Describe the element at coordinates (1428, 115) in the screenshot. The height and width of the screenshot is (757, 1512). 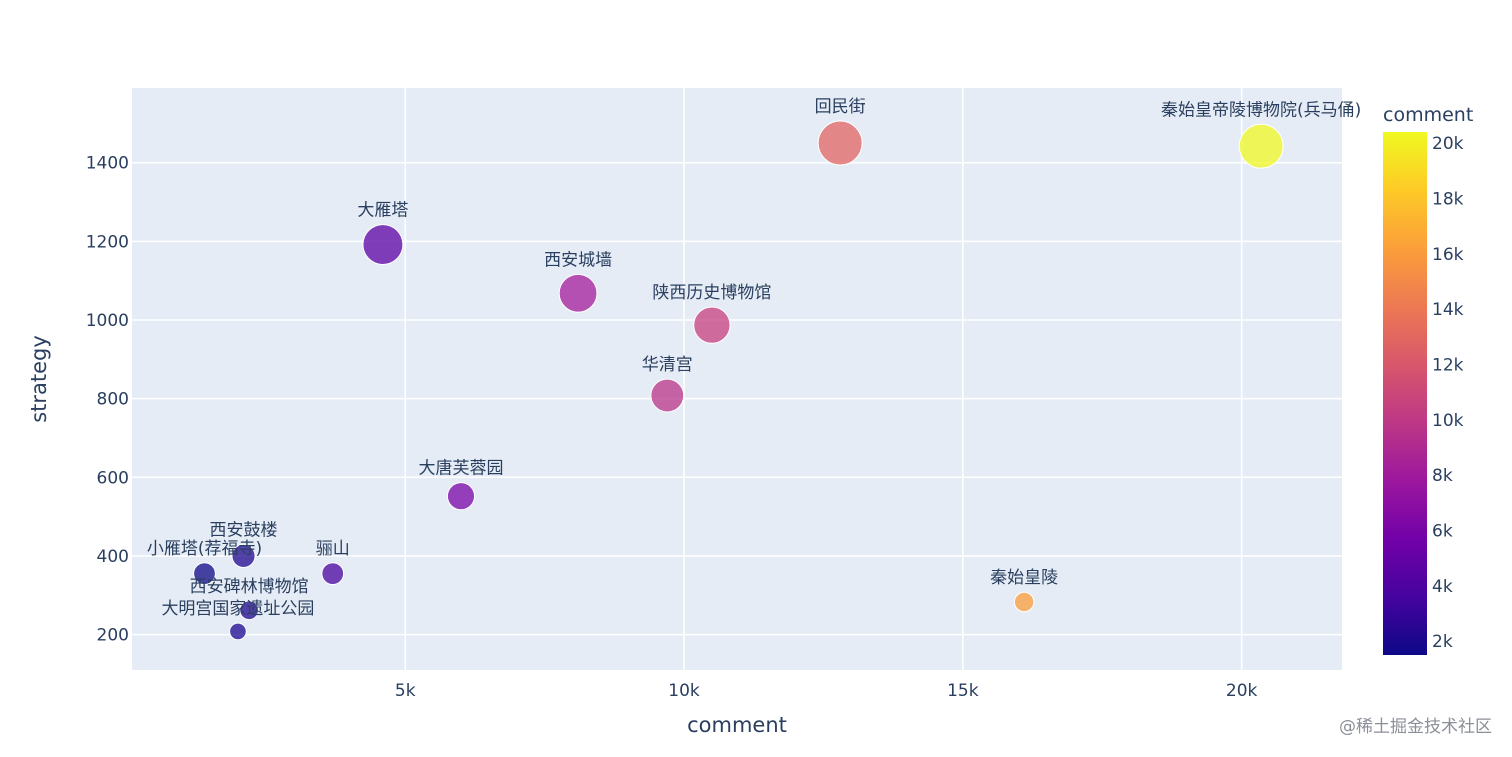
I see `colorbar-title: comment` at that location.